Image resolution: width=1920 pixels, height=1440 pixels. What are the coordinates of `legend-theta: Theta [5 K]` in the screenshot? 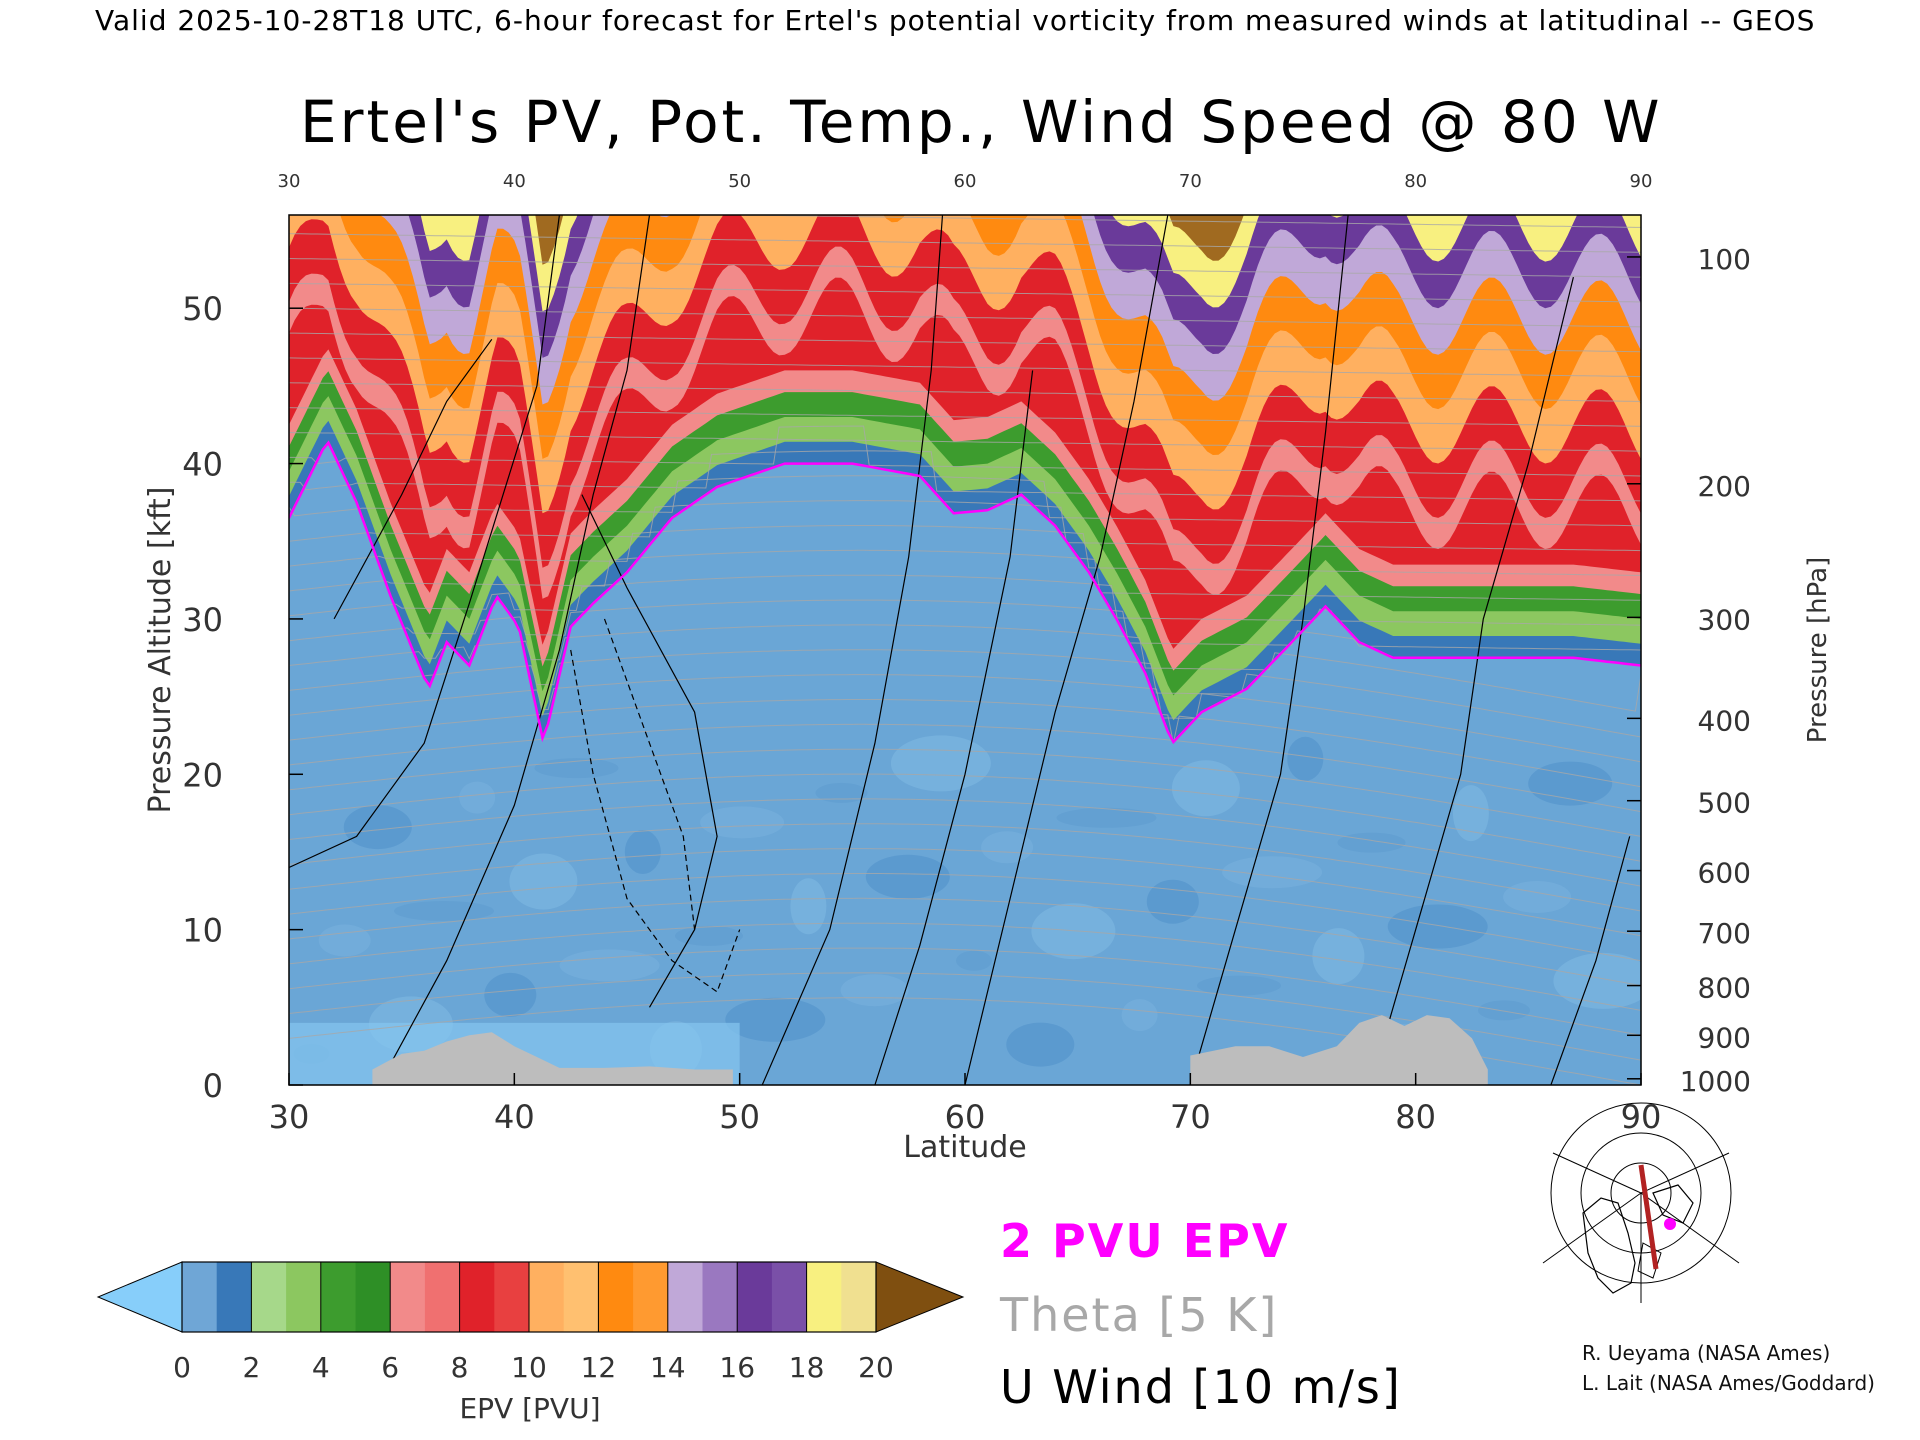 It's located at (1139, 1315).